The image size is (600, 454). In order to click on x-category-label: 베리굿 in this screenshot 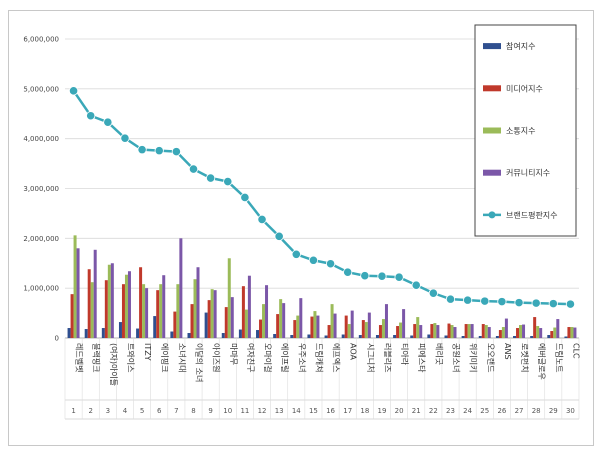, I will do `click(438, 354)`.